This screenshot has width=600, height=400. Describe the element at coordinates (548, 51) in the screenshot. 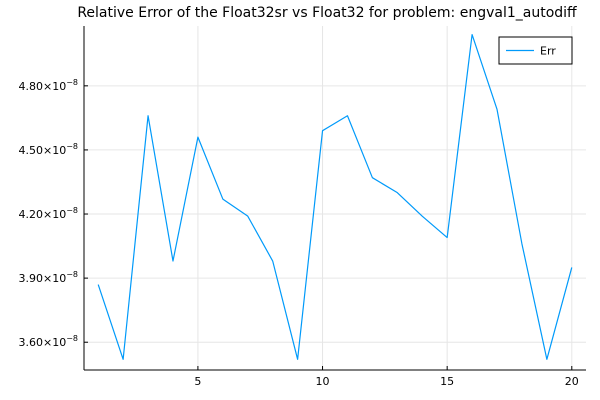

I see `legend-label: Err` at that location.